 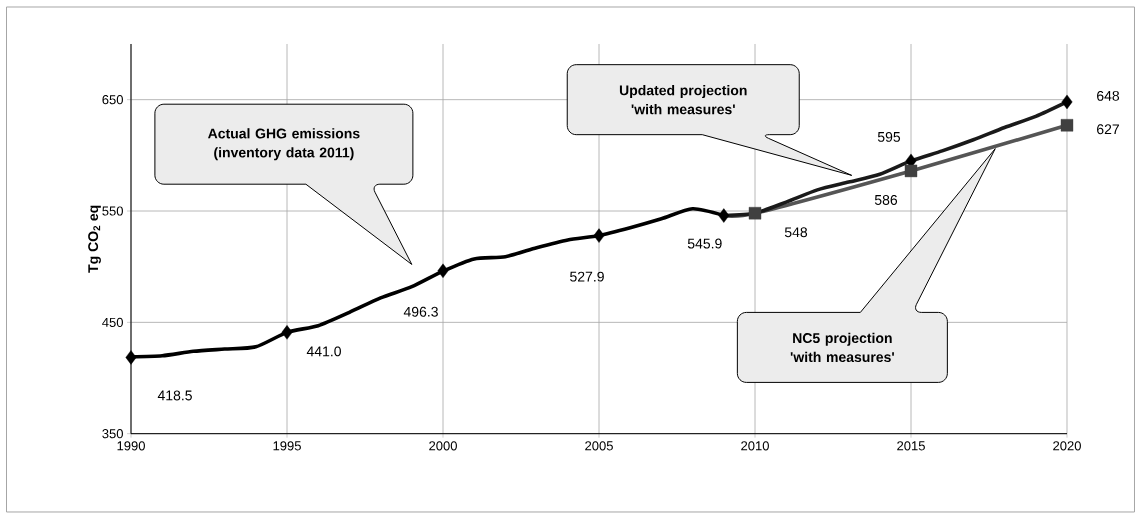 What do you see at coordinates (587, 276) in the screenshot?
I see `data-label: 527.9` at bounding box center [587, 276].